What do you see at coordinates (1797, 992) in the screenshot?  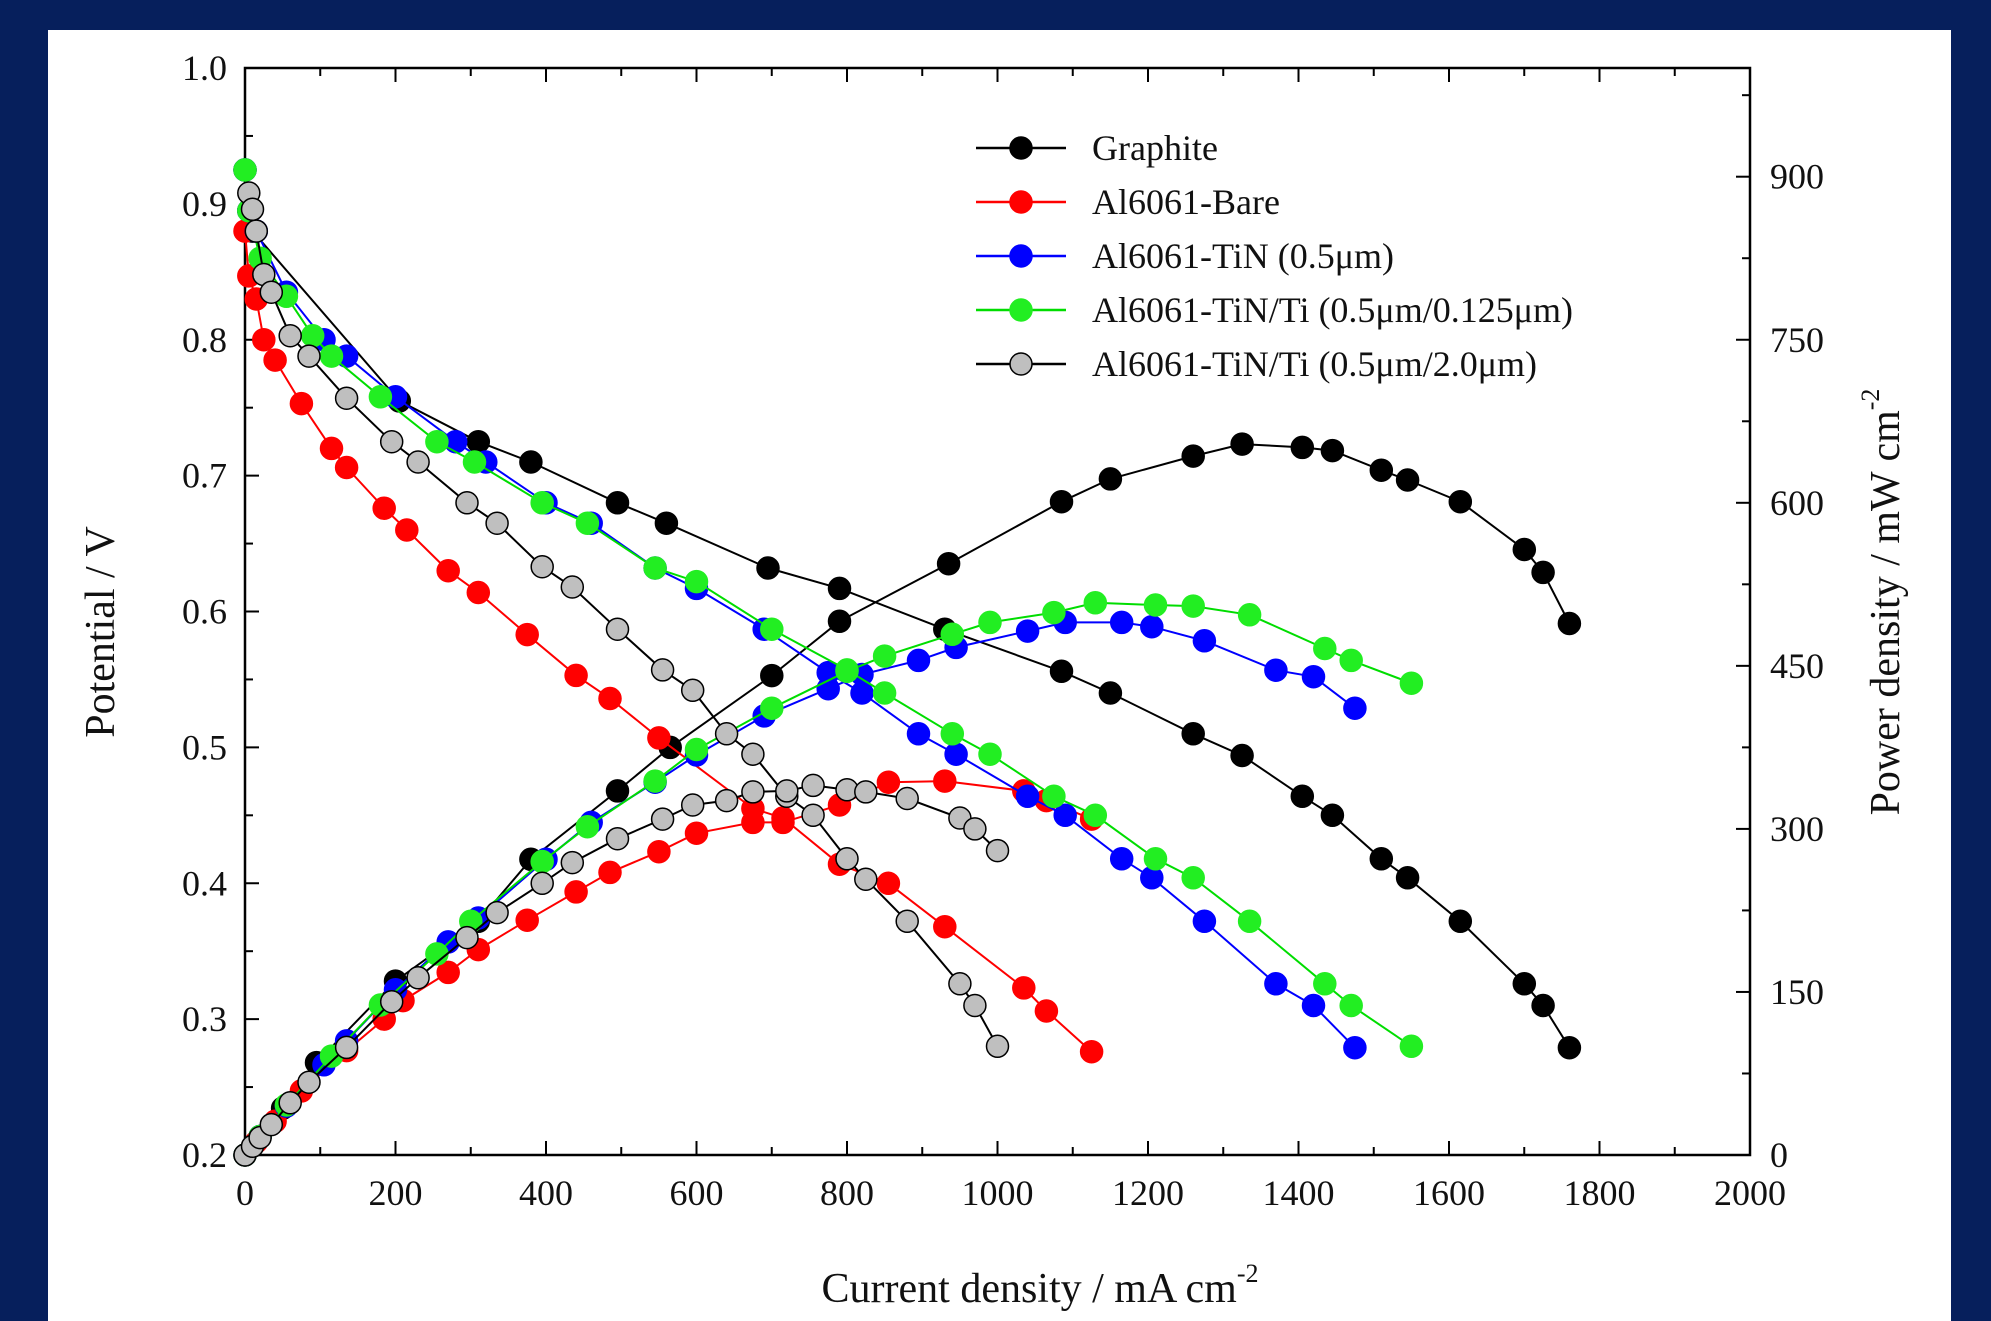 I see `y2-tick-label: 150` at bounding box center [1797, 992].